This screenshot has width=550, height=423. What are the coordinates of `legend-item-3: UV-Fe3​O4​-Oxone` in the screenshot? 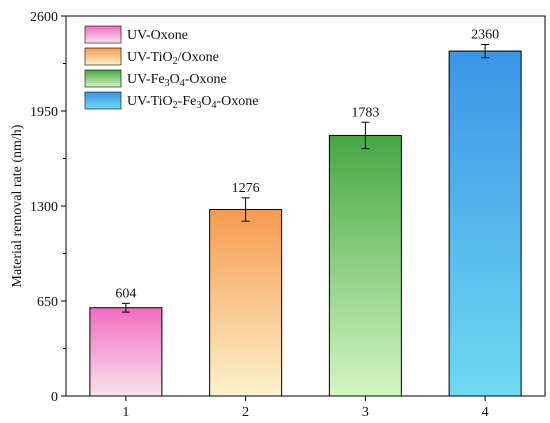 It's located at (155, 79).